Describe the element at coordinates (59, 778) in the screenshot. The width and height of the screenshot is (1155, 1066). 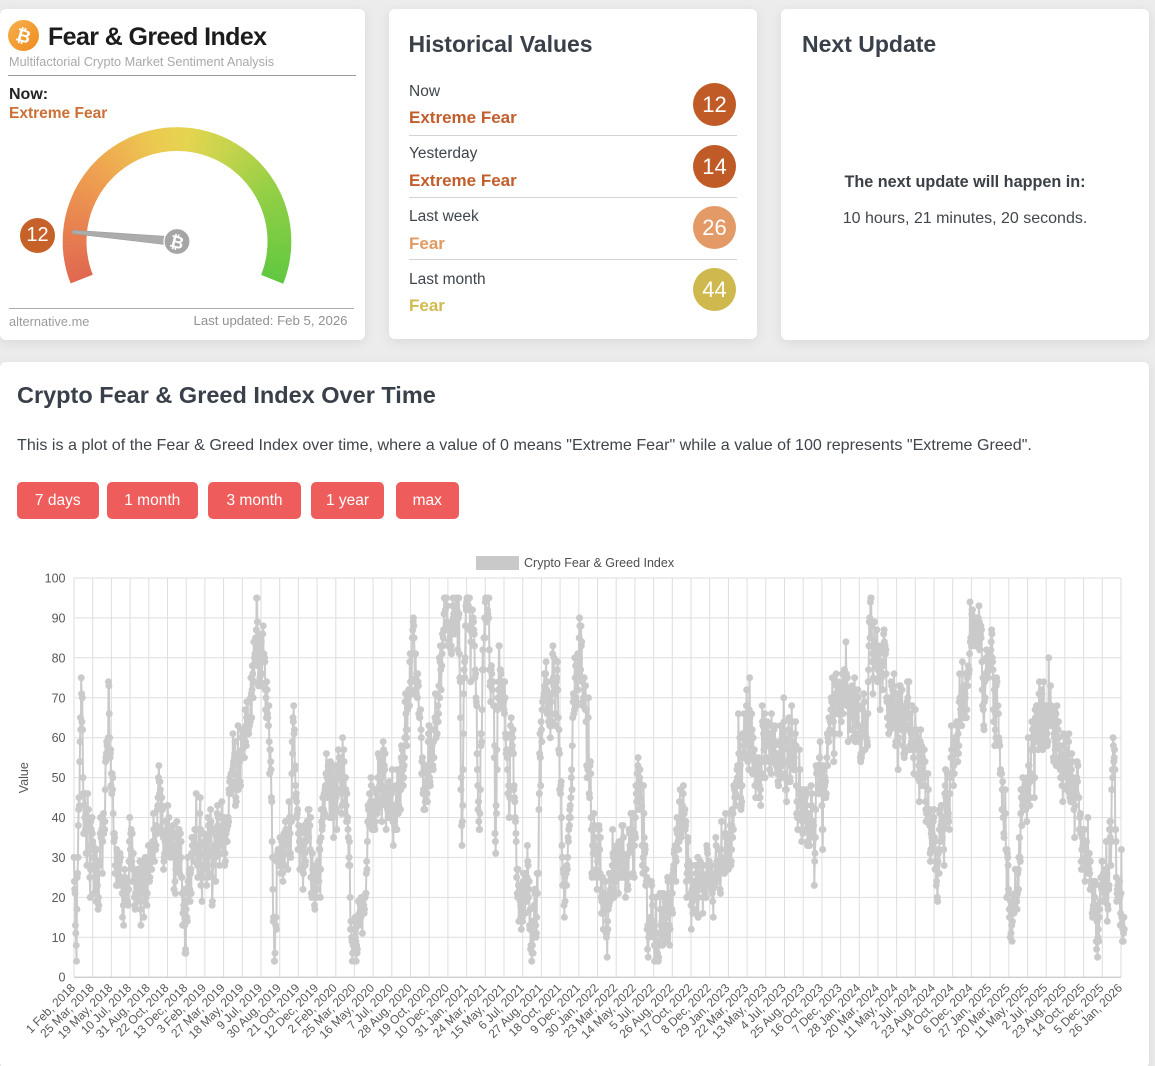
I see `svg-text: 50` at that location.